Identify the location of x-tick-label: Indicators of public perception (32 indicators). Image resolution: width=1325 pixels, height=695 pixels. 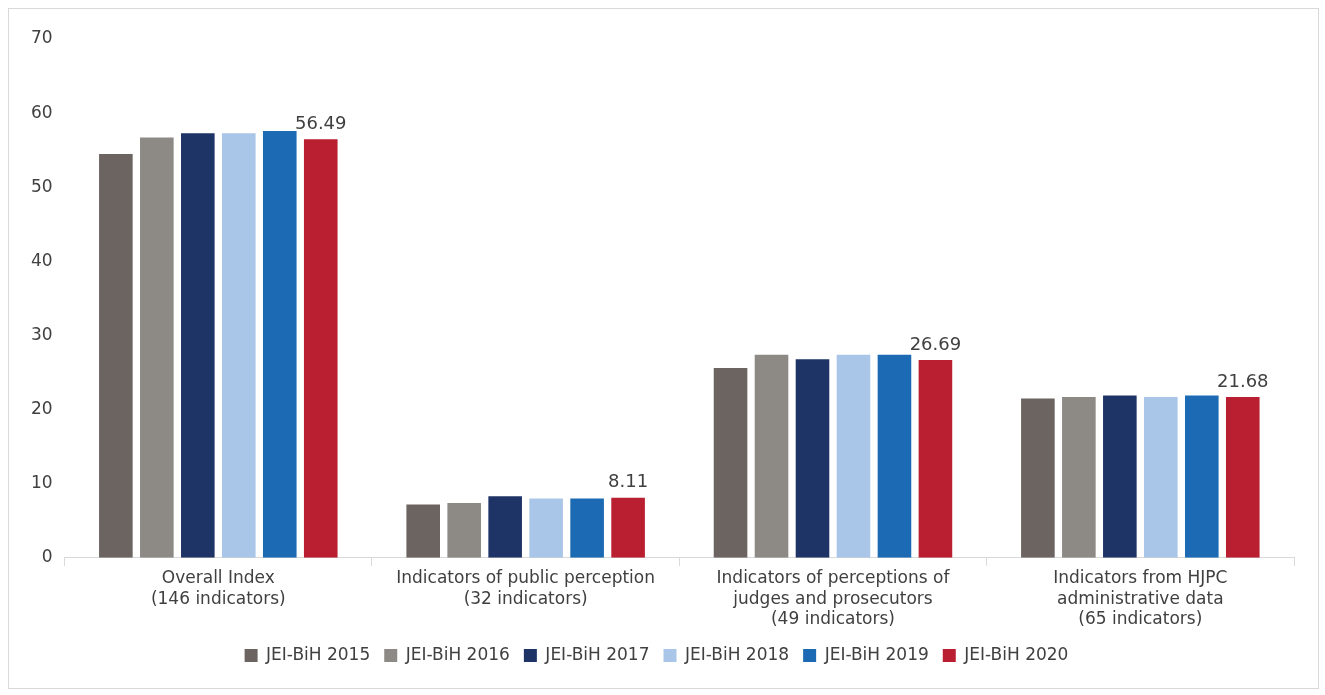
(526, 587).